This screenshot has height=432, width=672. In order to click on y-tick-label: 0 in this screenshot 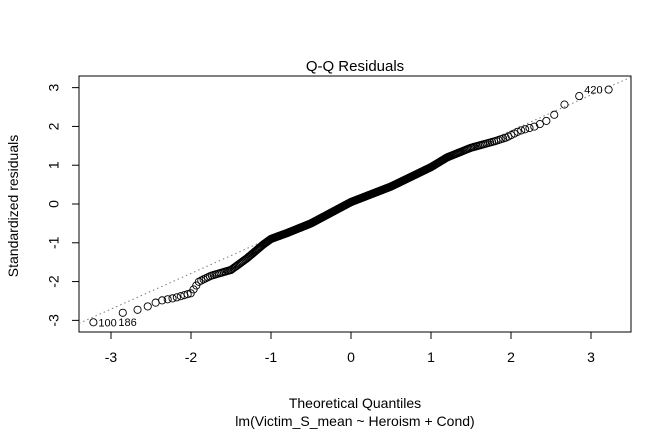, I will do `click(54, 204)`.